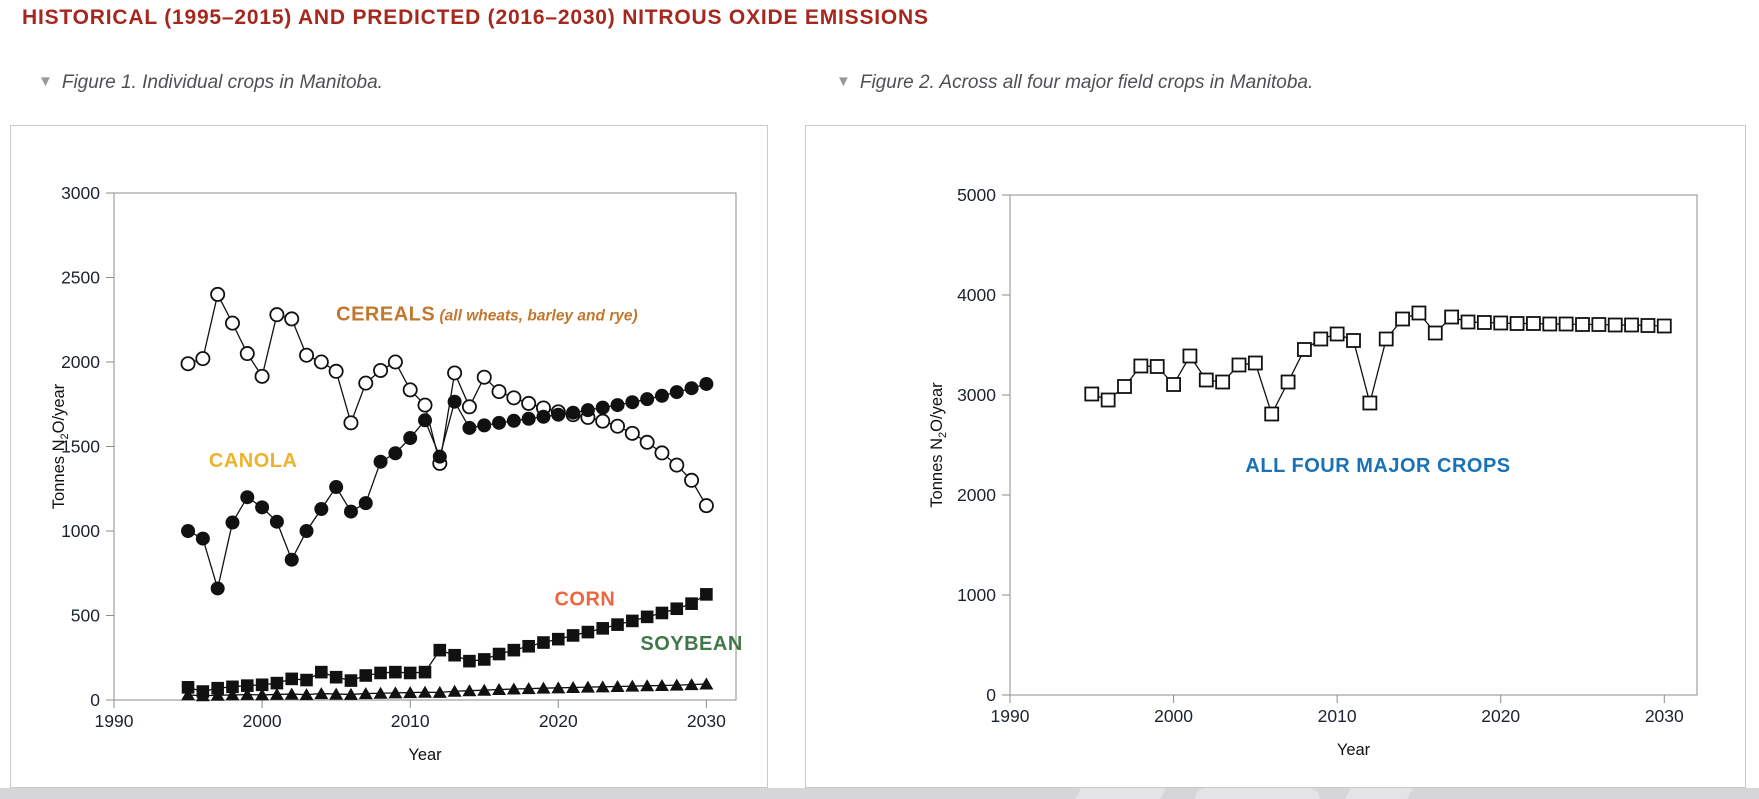 Image resolution: width=1759 pixels, height=799 pixels. I want to click on footer-bar, so click(879, 793).